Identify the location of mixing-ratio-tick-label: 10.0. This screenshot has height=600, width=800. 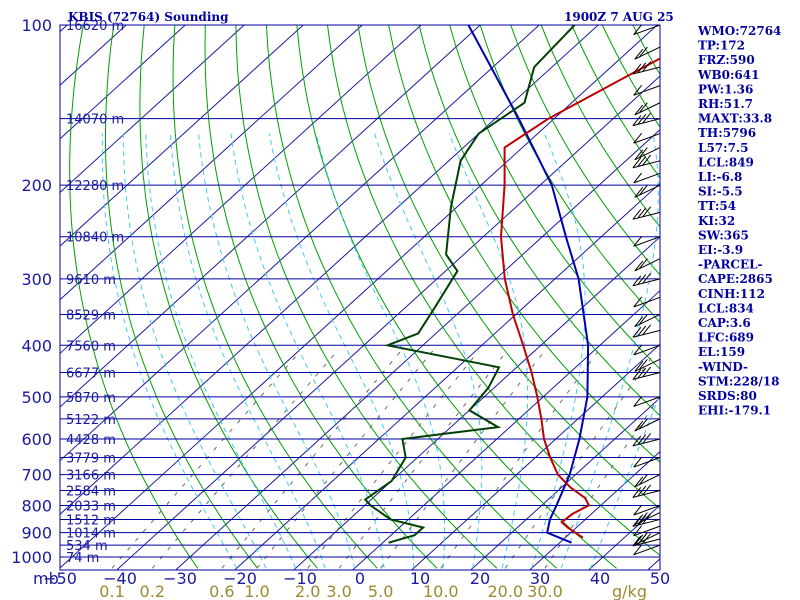
(441, 591).